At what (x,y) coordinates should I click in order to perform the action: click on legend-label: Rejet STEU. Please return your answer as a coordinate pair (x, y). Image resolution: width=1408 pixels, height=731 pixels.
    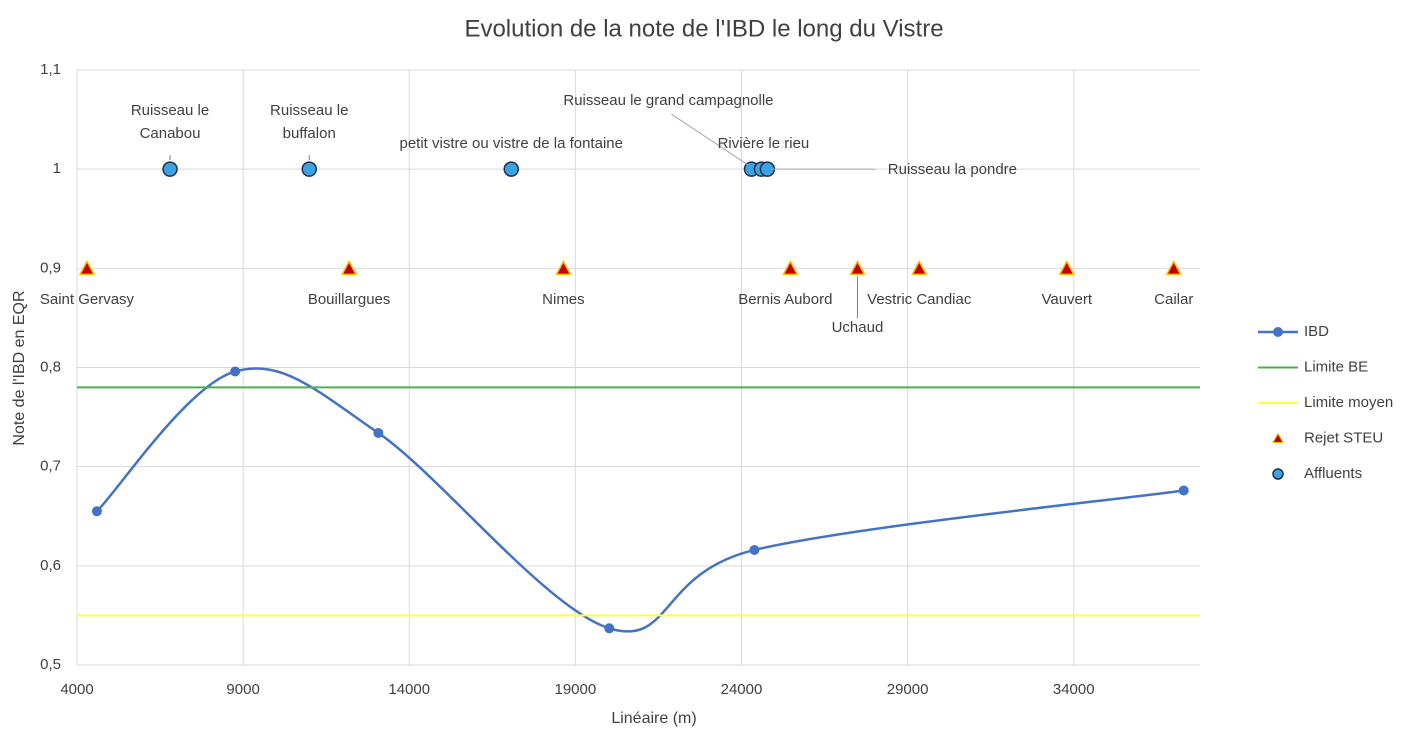
    Looking at the image, I should click on (1343, 437).